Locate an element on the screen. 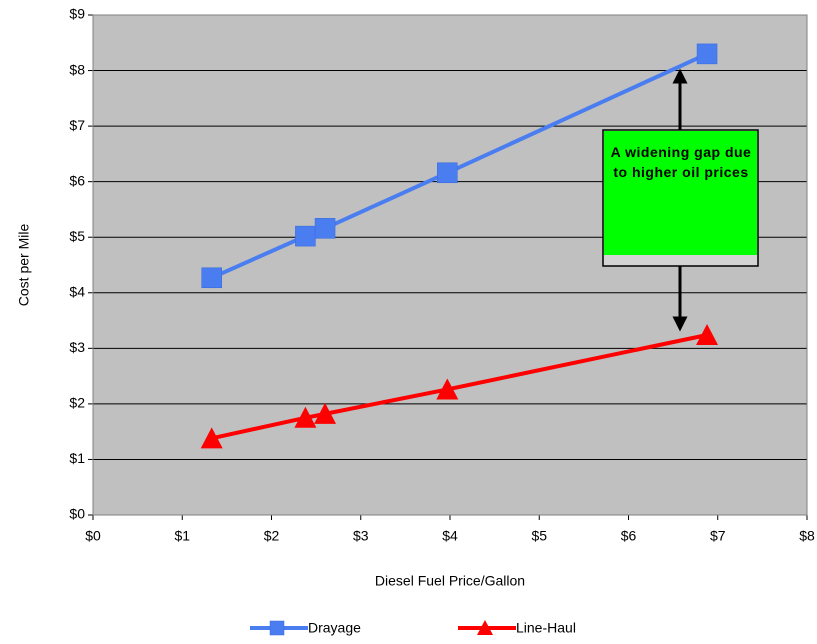 This screenshot has width=817, height=644. legend-label: Line-Haul is located at coordinates (546, 628).